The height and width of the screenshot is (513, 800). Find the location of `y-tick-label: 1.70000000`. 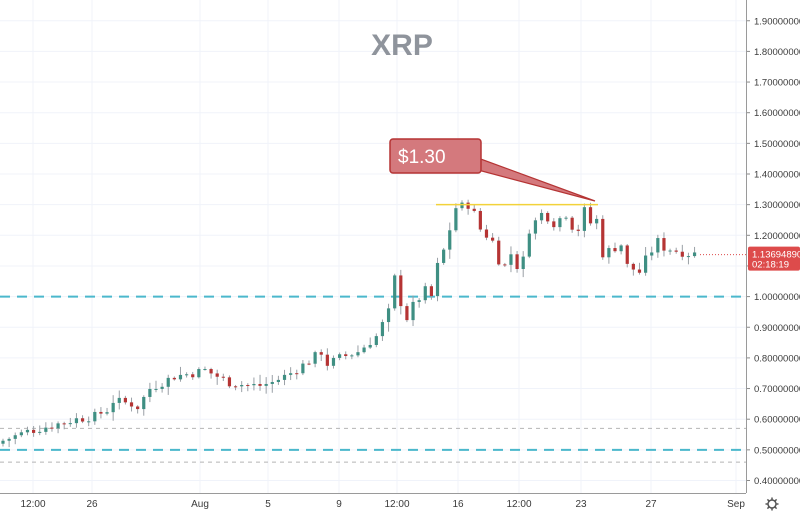

y-tick-label: 1.70000000 is located at coordinates (777, 83).